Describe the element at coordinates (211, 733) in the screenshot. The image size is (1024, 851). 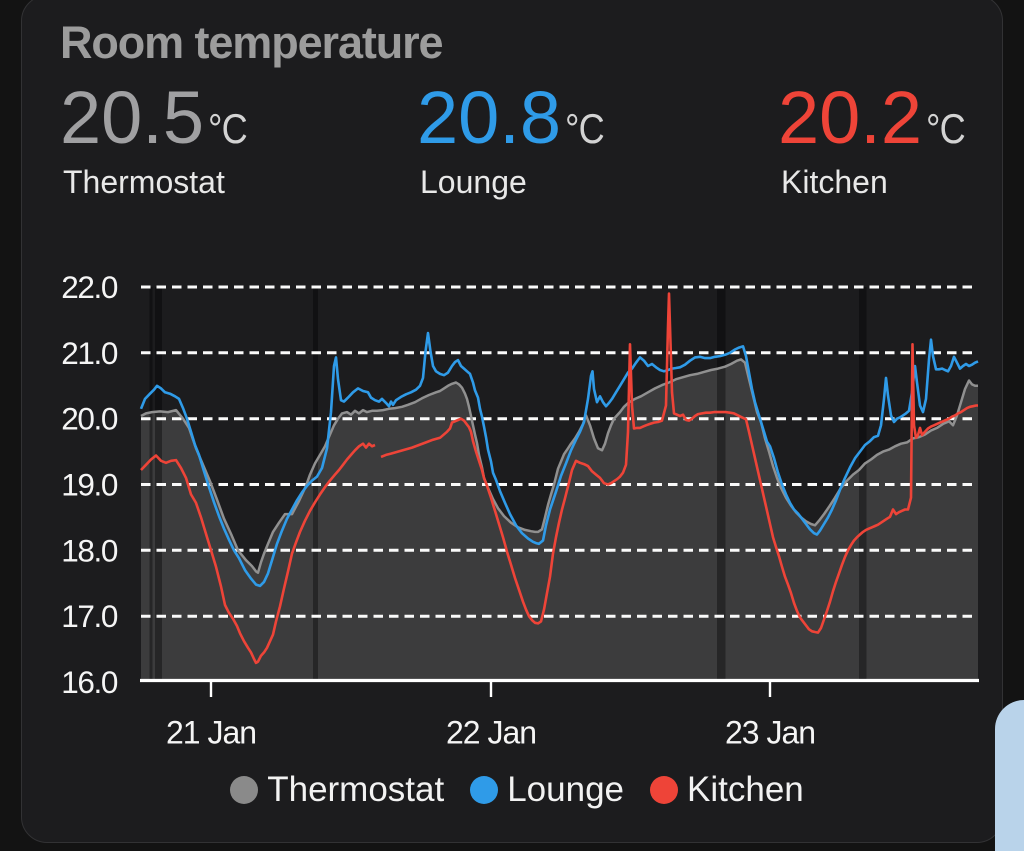
I see `svg-text: 21 Jan` at that location.